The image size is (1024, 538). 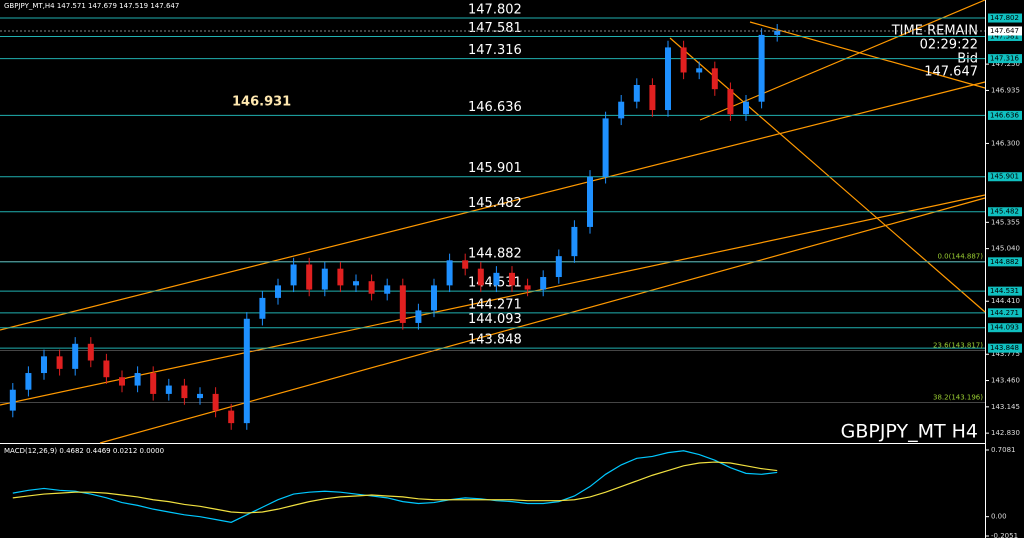 What do you see at coordinates (1003, 450) in the screenshot?
I see `macd-y-tick-label: 0.7081` at bounding box center [1003, 450].